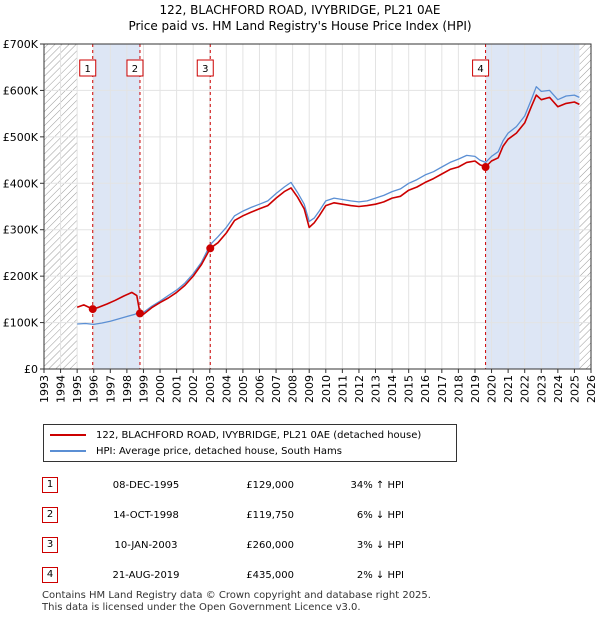 This screenshot has width=600, height=620. What do you see at coordinates (146, 545) in the screenshot?
I see `sale-date: 10-JAN-2003` at bounding box center [146, 545].